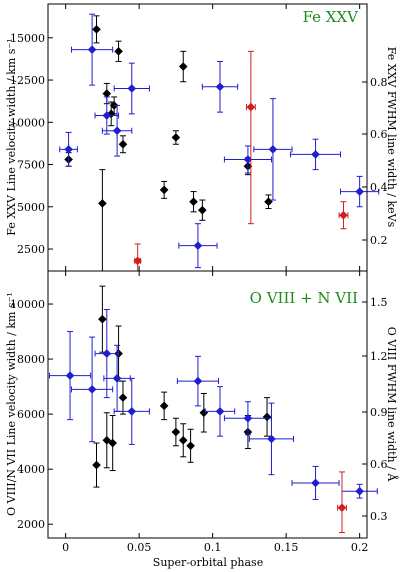 Image resolution: width=400 pixels, height=572 pixels. What do you see at coordinates (31, 414) in the screenshot?
I see `y-tick-label-left: 6000` at bounding box center [31, 414].